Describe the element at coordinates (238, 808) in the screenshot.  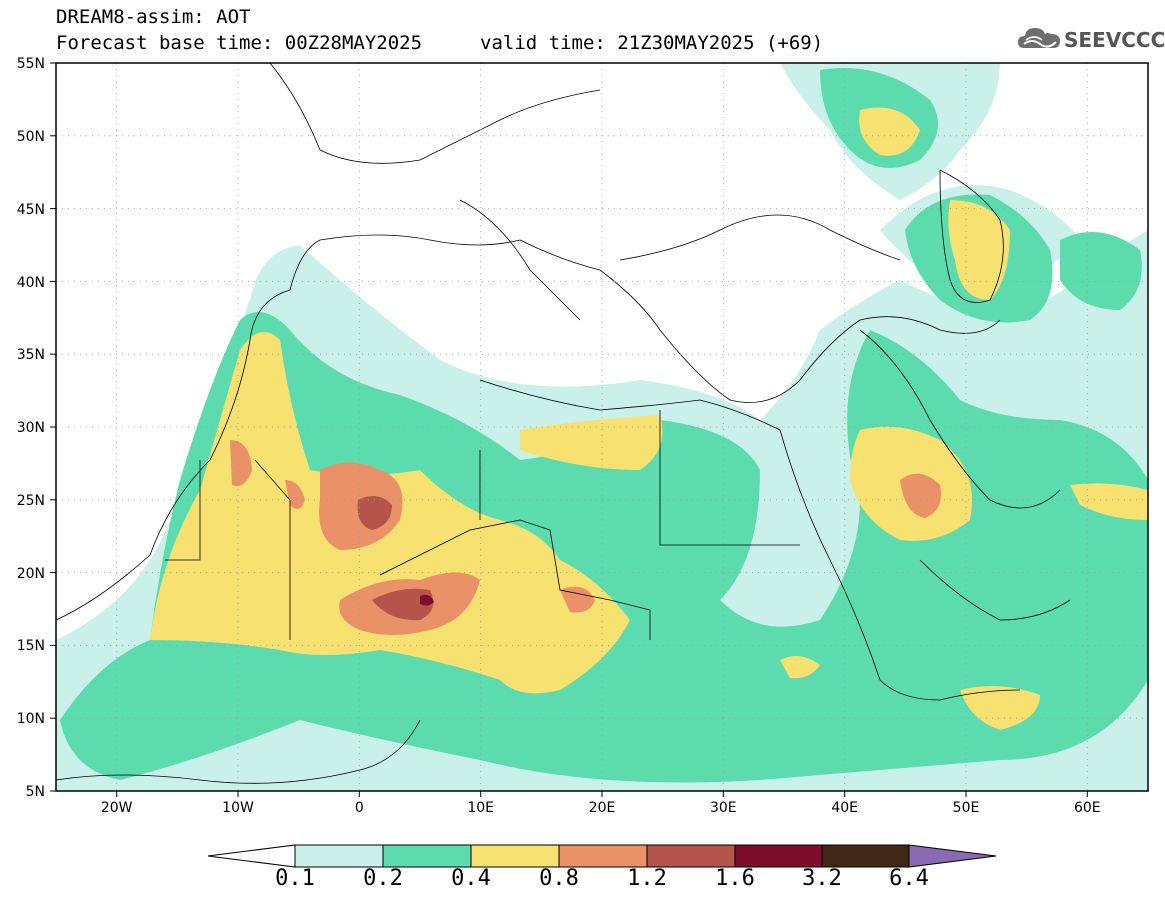
I see `lon-label: 10W` at that location.